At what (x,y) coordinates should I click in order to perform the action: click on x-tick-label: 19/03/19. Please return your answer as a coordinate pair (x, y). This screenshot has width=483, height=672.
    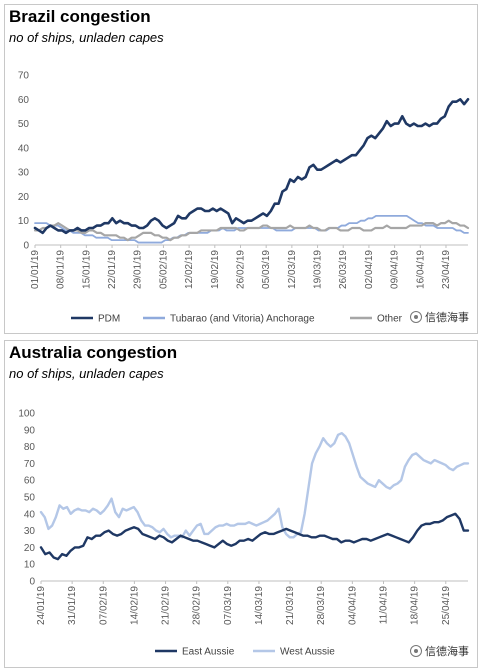
    Looking at the image, I should click on (318, 269).